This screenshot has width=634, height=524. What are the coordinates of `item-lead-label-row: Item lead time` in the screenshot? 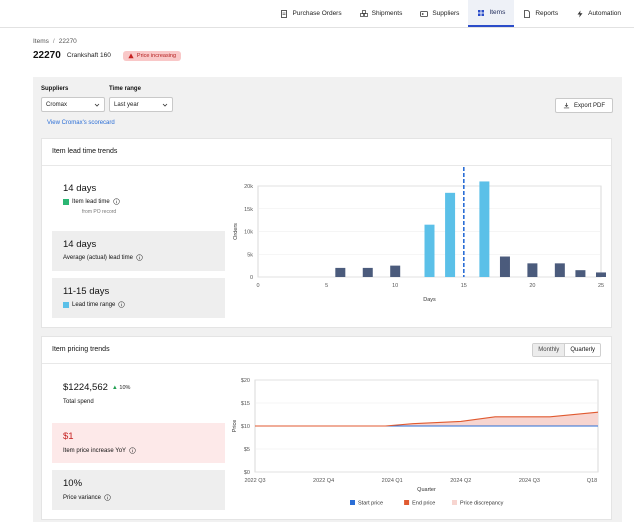 It's located at (91, 201).